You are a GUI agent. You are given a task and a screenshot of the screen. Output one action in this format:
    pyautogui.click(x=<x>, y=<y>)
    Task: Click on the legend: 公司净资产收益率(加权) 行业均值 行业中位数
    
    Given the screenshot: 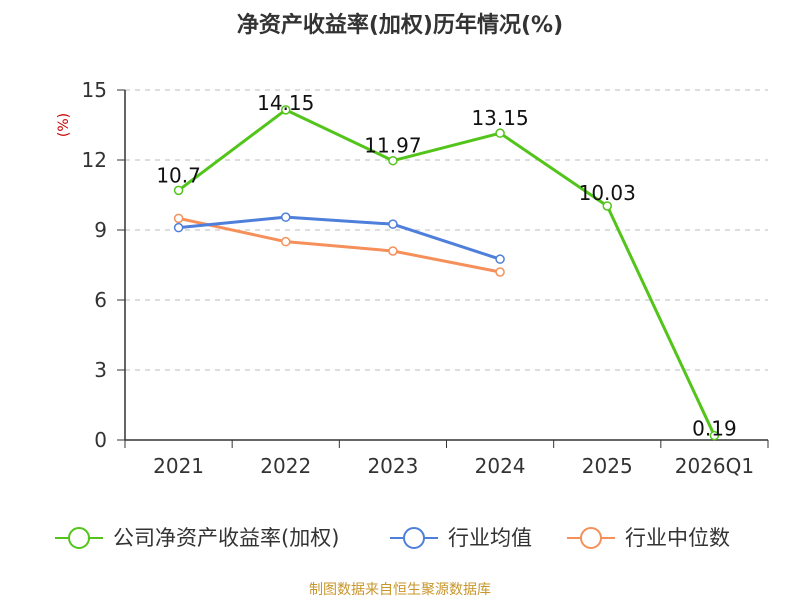 What is the action you would take?
    pyautogui.click(x=392, y=538)
    